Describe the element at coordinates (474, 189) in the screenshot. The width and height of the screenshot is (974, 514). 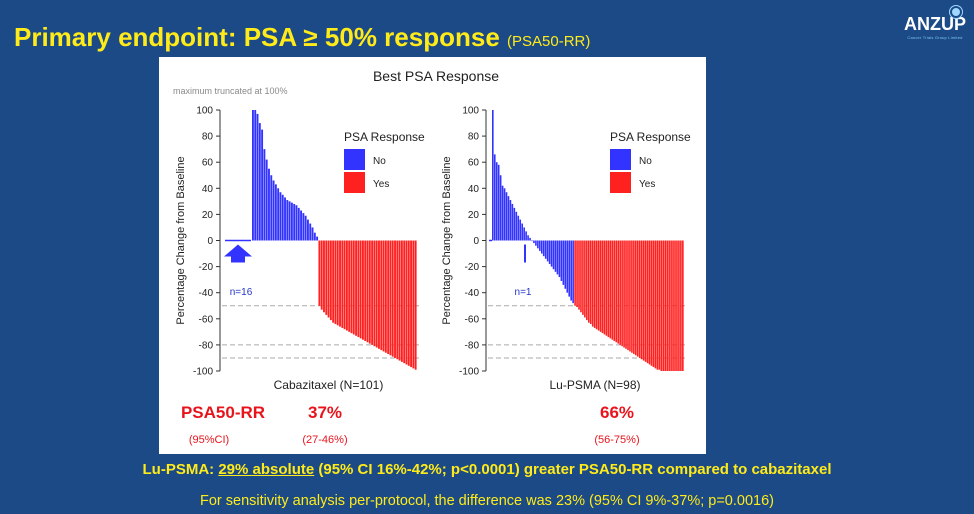
I see `chart2-y-tick-label: 40` at that location.